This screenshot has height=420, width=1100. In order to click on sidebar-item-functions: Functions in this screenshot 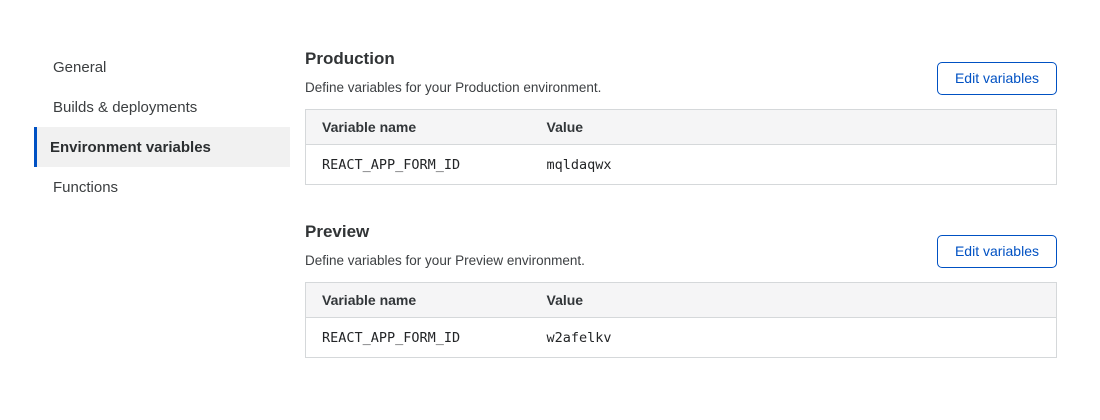, I will do `click(86, 187)`.